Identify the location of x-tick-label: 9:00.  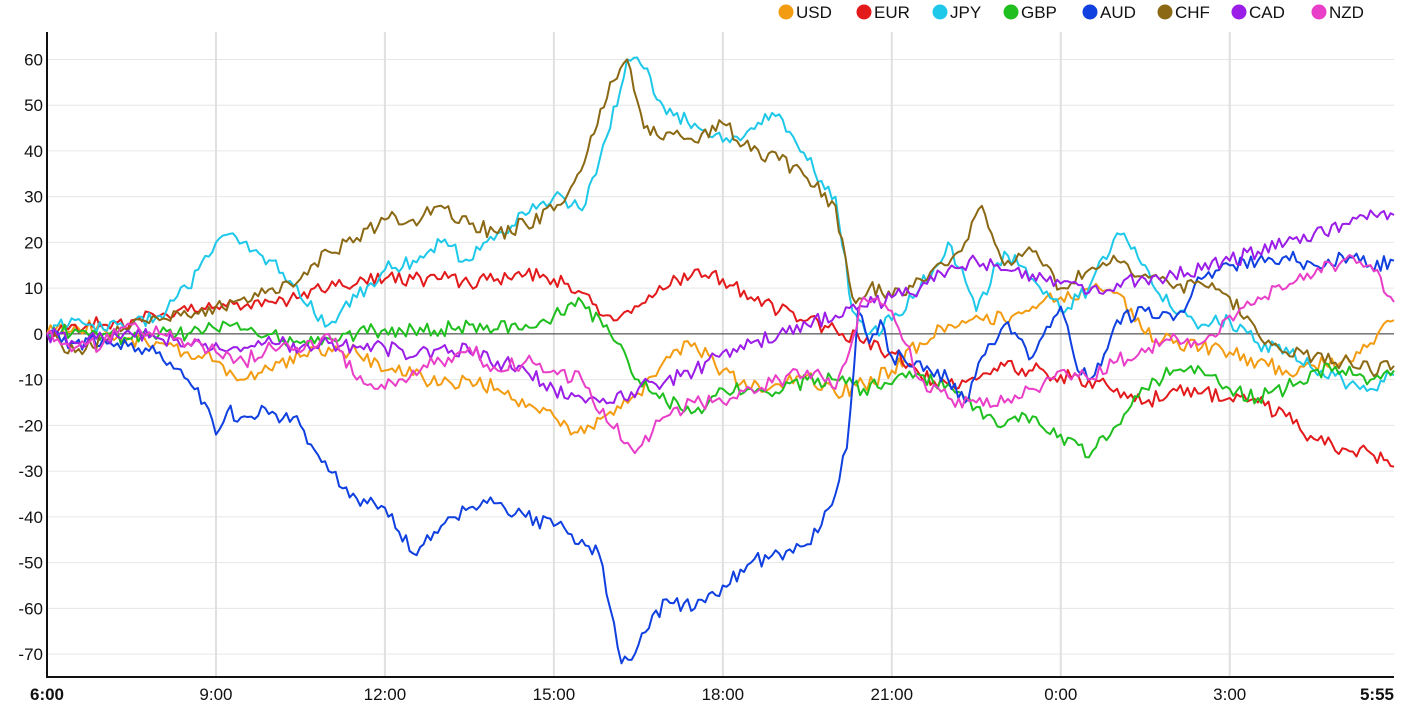
(215, 694).